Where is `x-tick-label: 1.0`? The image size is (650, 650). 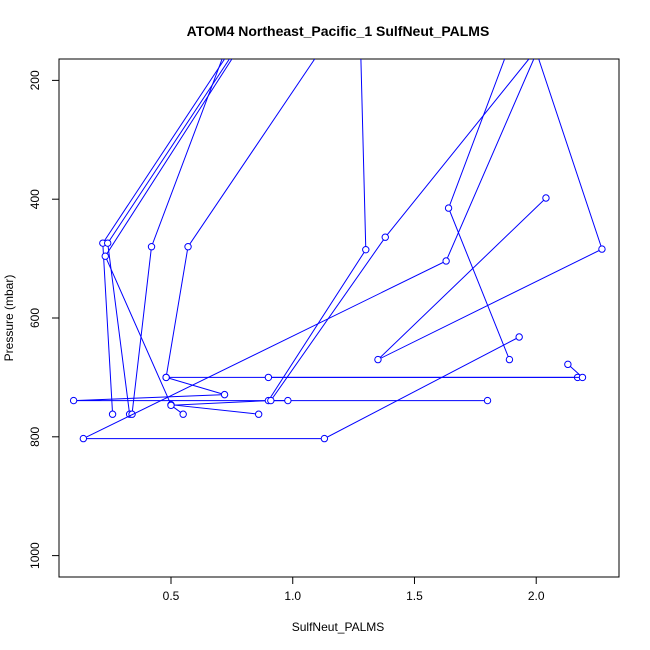 x-tick-label: 1.0 is located at coordinates (292, 596).